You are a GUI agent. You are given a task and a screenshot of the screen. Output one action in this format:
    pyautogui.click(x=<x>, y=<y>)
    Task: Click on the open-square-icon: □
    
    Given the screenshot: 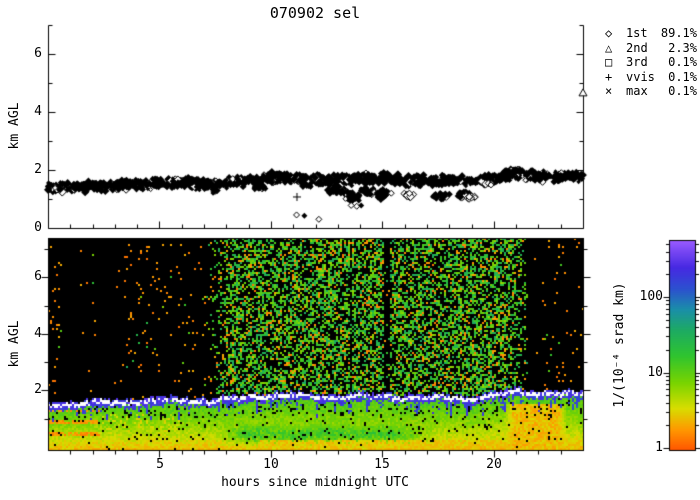 What is the action you would take?
    pyautogui.click(x=609, y=62)
    